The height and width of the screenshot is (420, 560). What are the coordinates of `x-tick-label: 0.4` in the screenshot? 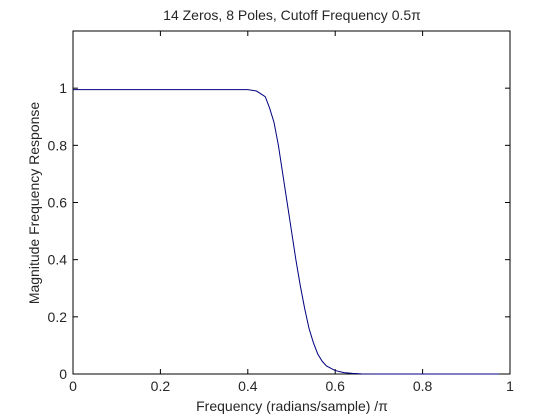 It's located at (248, 386).